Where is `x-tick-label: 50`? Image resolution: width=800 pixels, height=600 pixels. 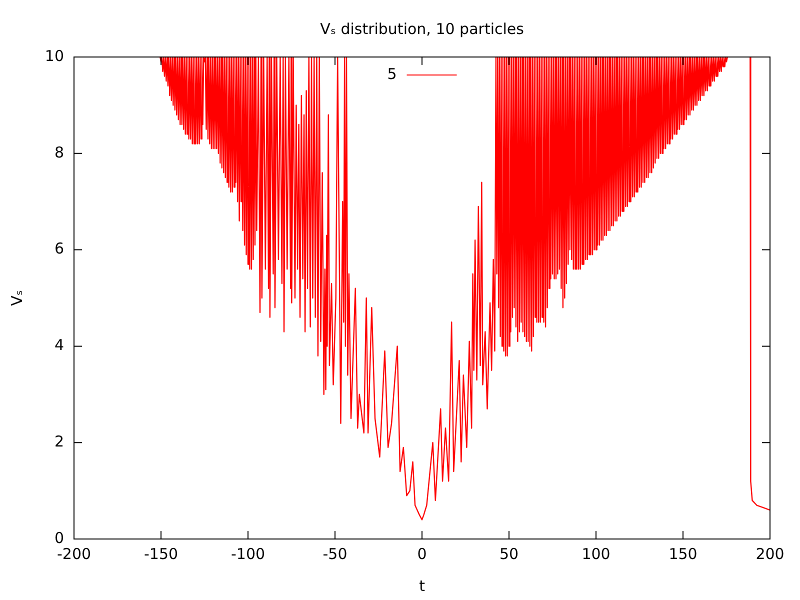
x-tick-label: 50 is located at coordinates (509, 553).